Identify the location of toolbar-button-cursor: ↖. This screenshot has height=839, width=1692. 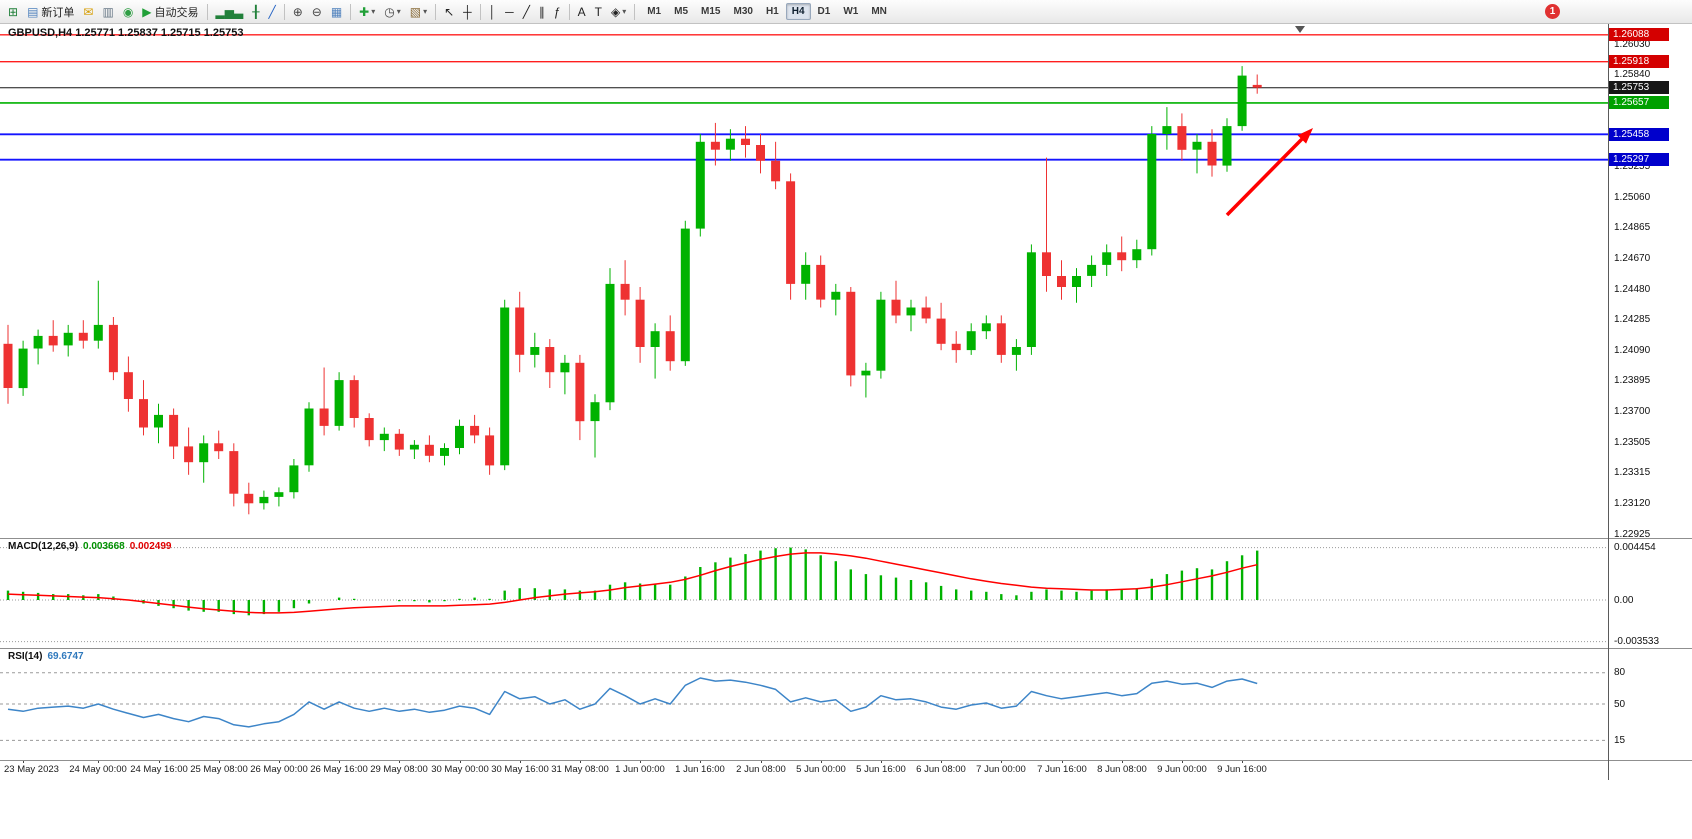
(449, 12).